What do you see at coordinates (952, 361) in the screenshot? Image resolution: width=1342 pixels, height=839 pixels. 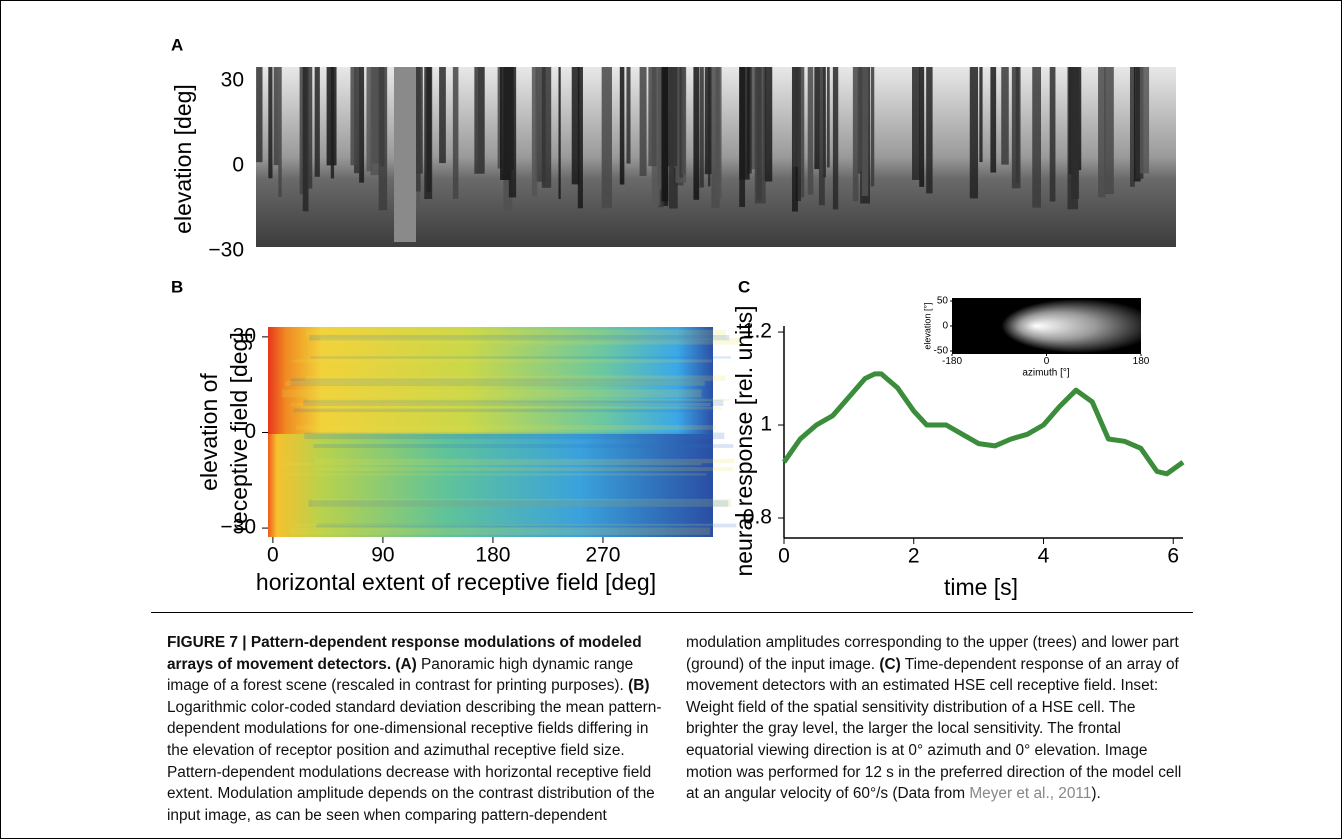 I see `x-tick-label: -180` at bounding box center [952, 361].